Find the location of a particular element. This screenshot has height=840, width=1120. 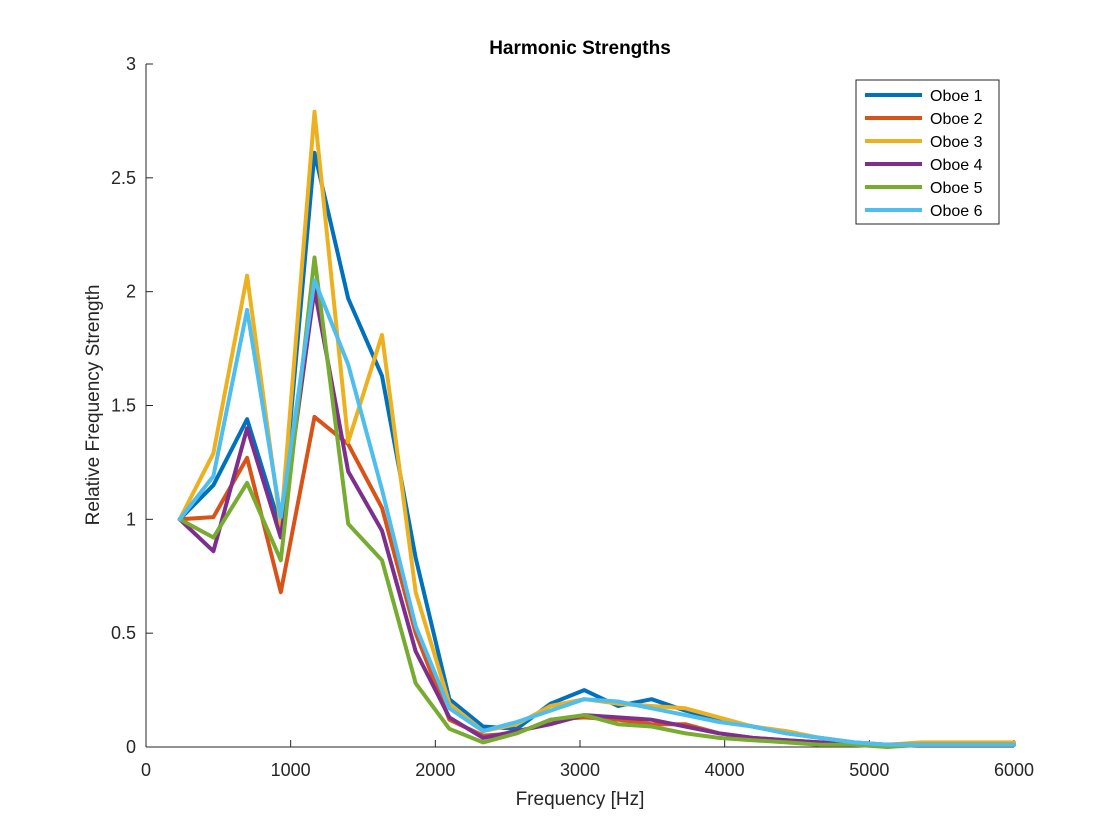

x-tick-label: 6000 is located at coordinates (1014, 770).